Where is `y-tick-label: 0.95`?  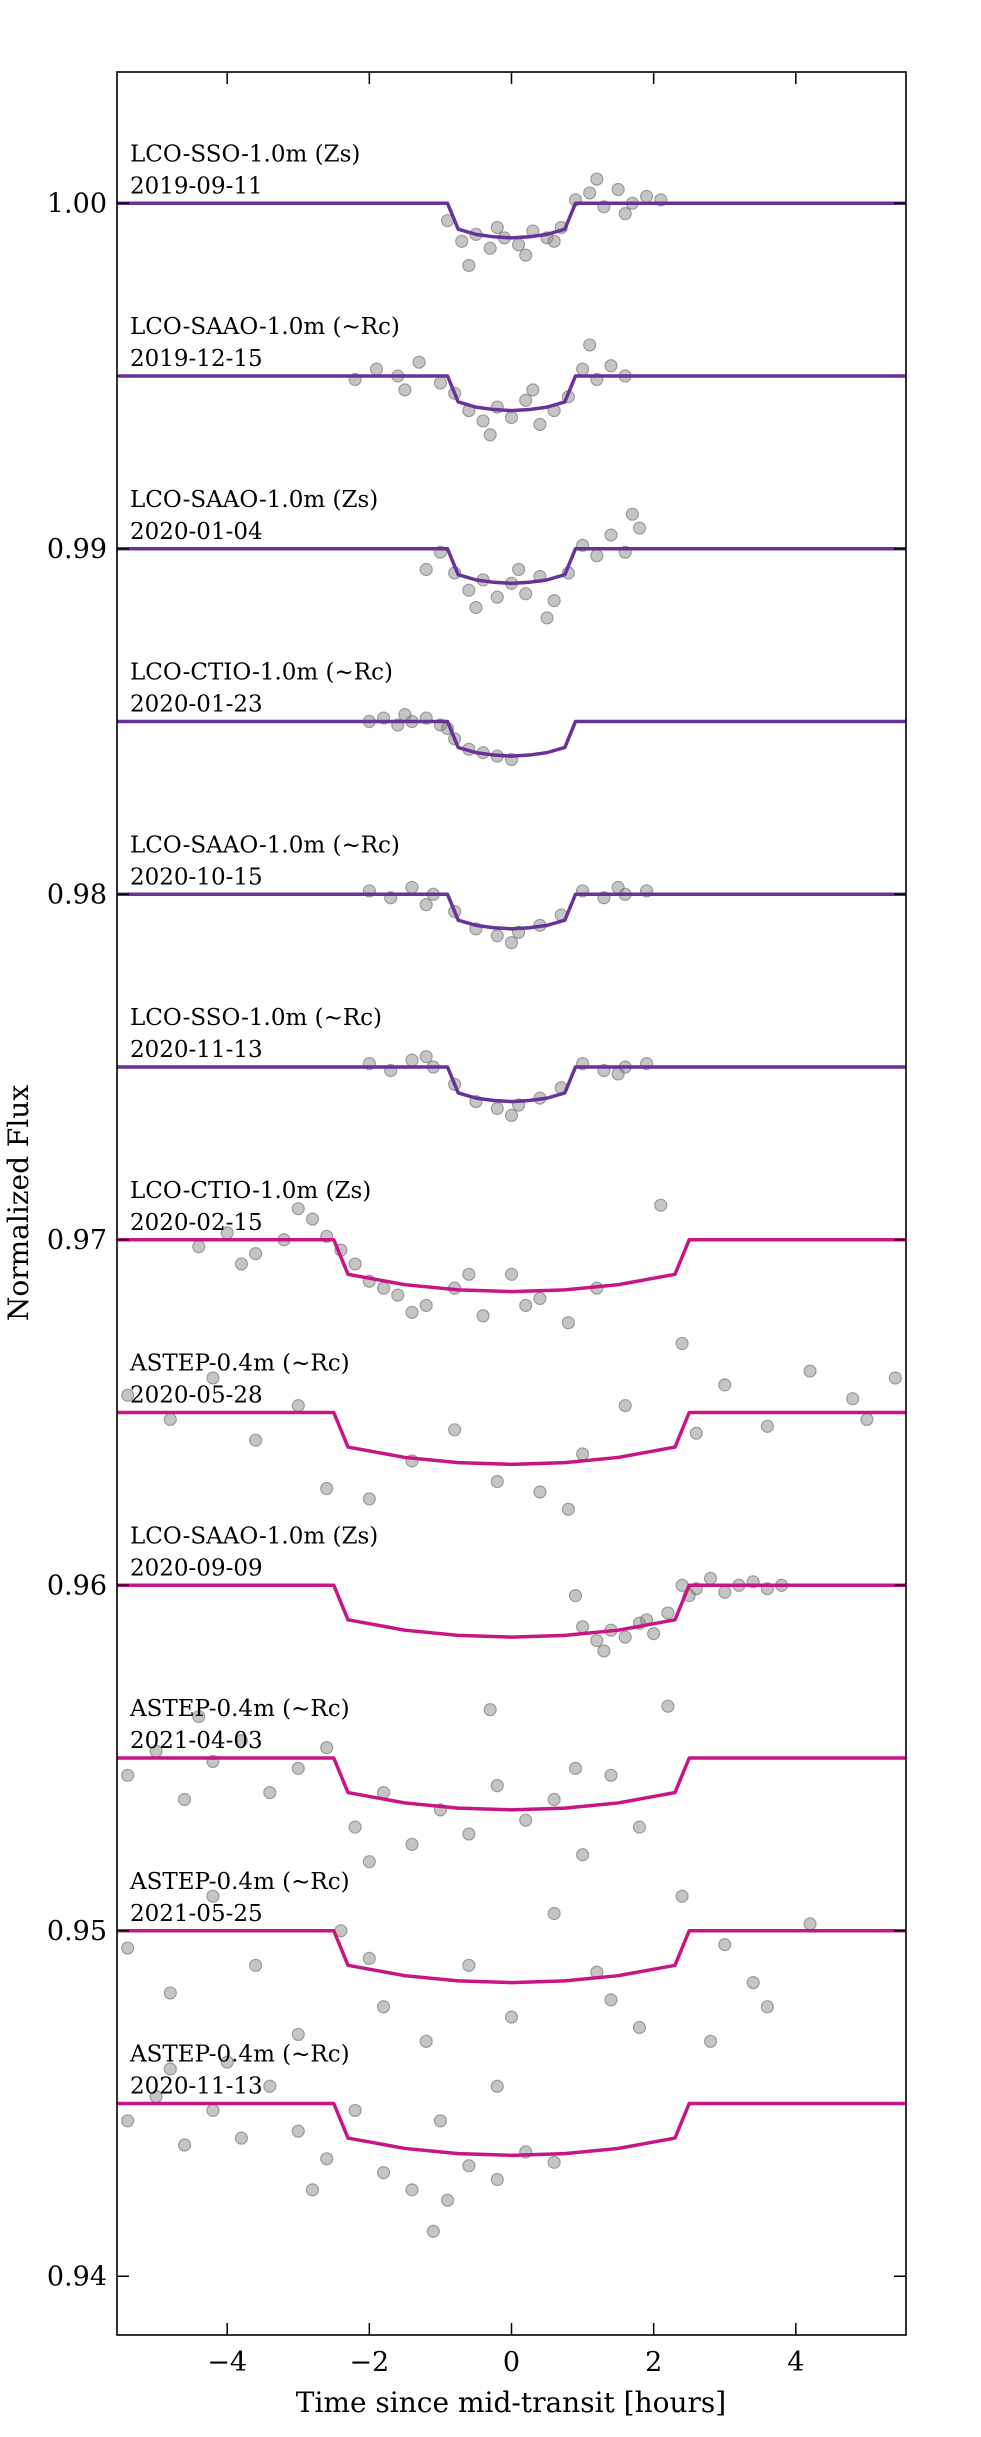
y-tick-label: 0.95 is located at coordinates (77, 1931).